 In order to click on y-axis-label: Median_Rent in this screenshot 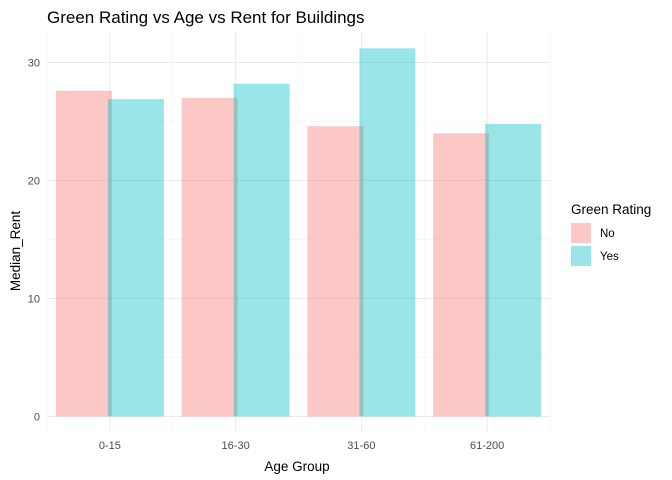, I will do `click(15, 251)`.